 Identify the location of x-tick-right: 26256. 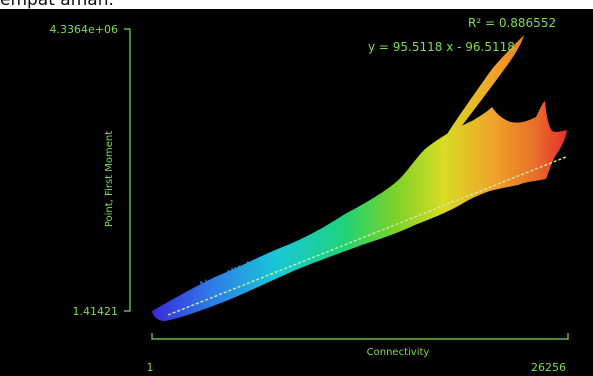
(548, 367).